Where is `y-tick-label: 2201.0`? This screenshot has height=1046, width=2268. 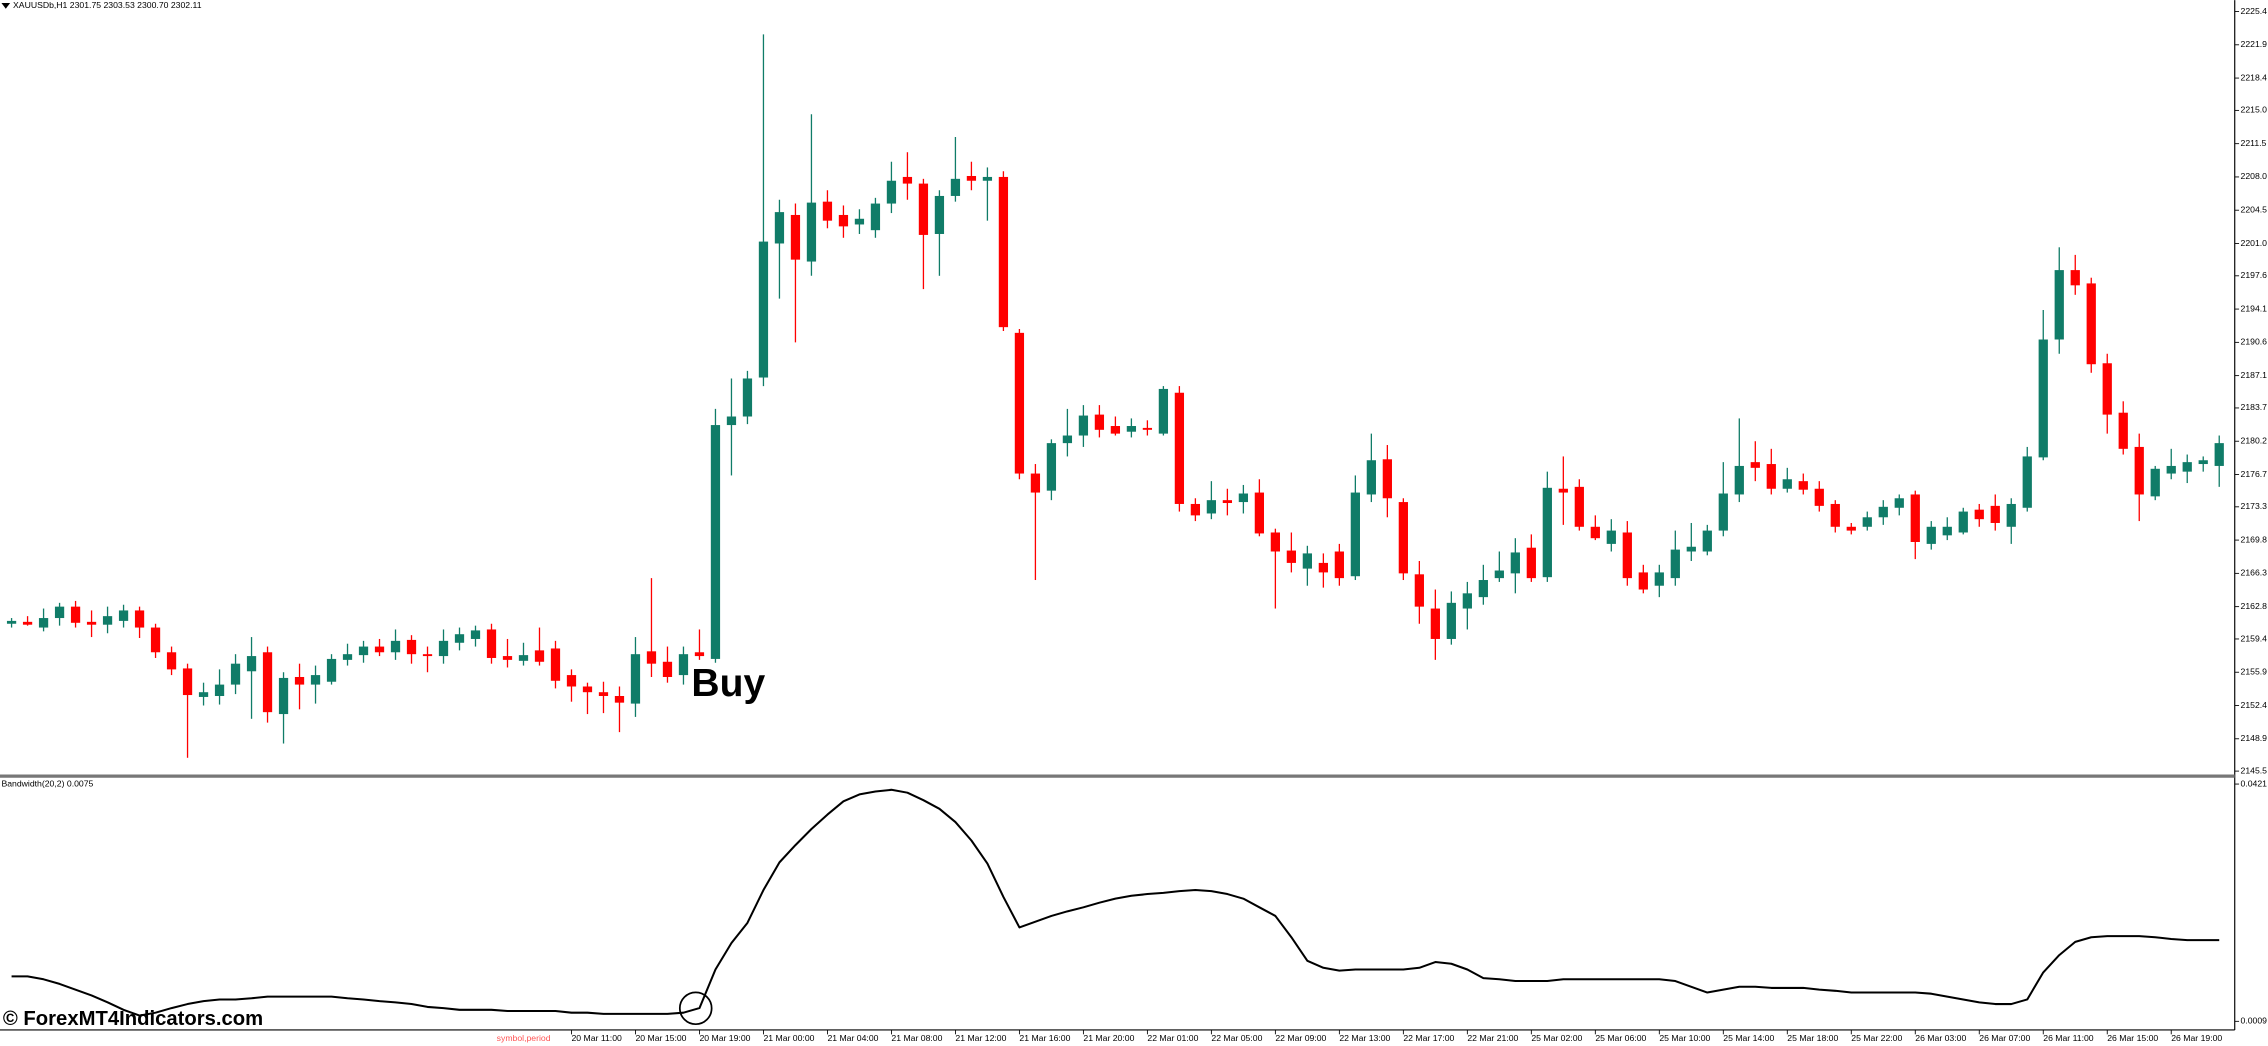
y-tick-label: 2201.0 is located at coordinates (2254, 243).